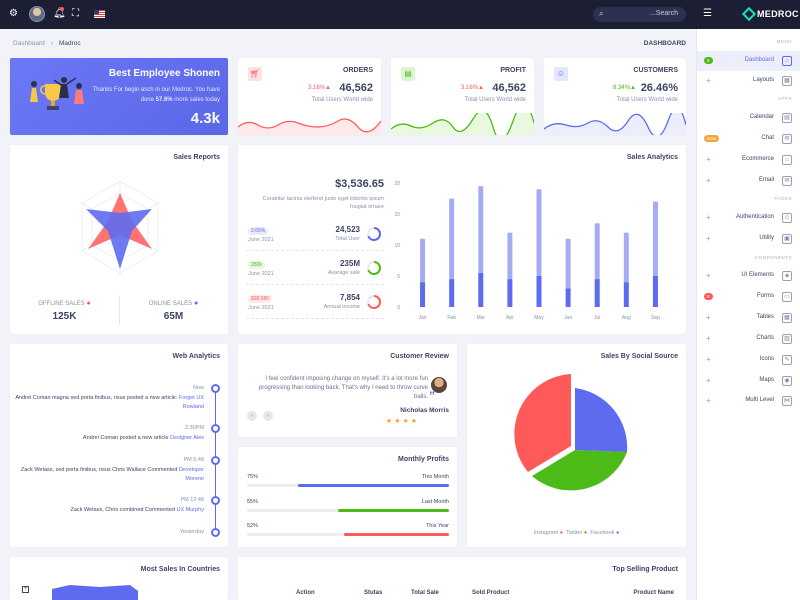 The height and width of the screenshot is (600, 800). What do you see at coordinates (205, 118) in the screenshot?
I see `hero-value: 4.3k` at bounding box center [205, 118].